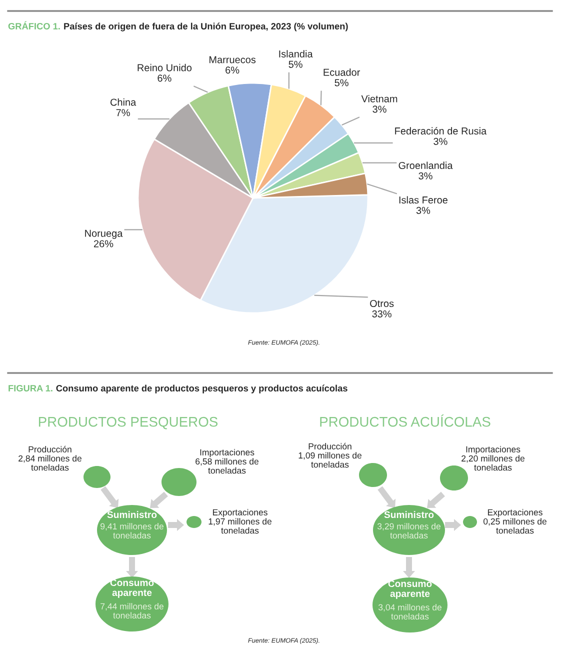 This screenshot has width=568, height=660. I want to click on slice-label: Marruecos, so click(233, 60).